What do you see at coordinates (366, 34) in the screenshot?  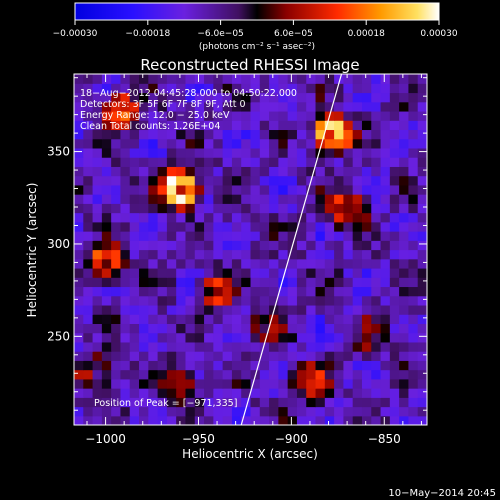 I see `colorbar-tick-label: 0.00018` at bounding box center [366, 34].